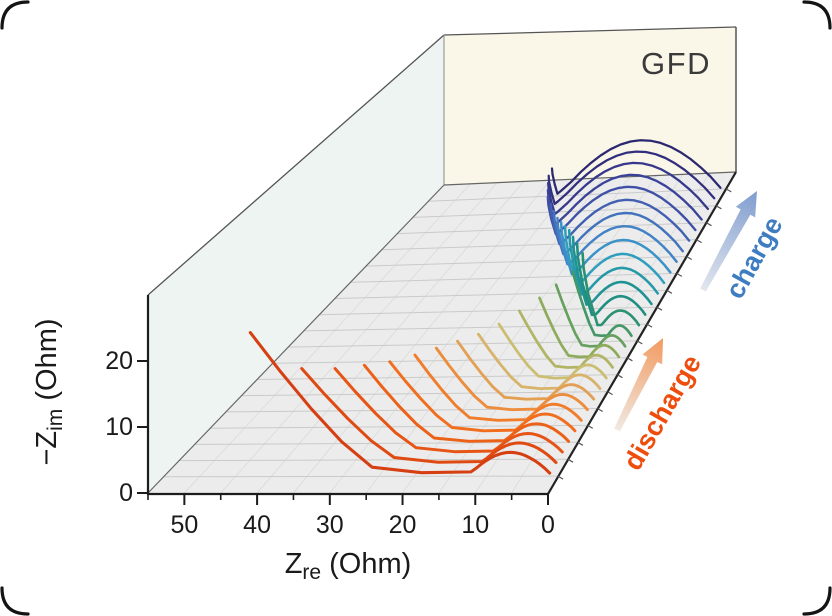  I want to click on floor-back-edge, so click(590, 178).